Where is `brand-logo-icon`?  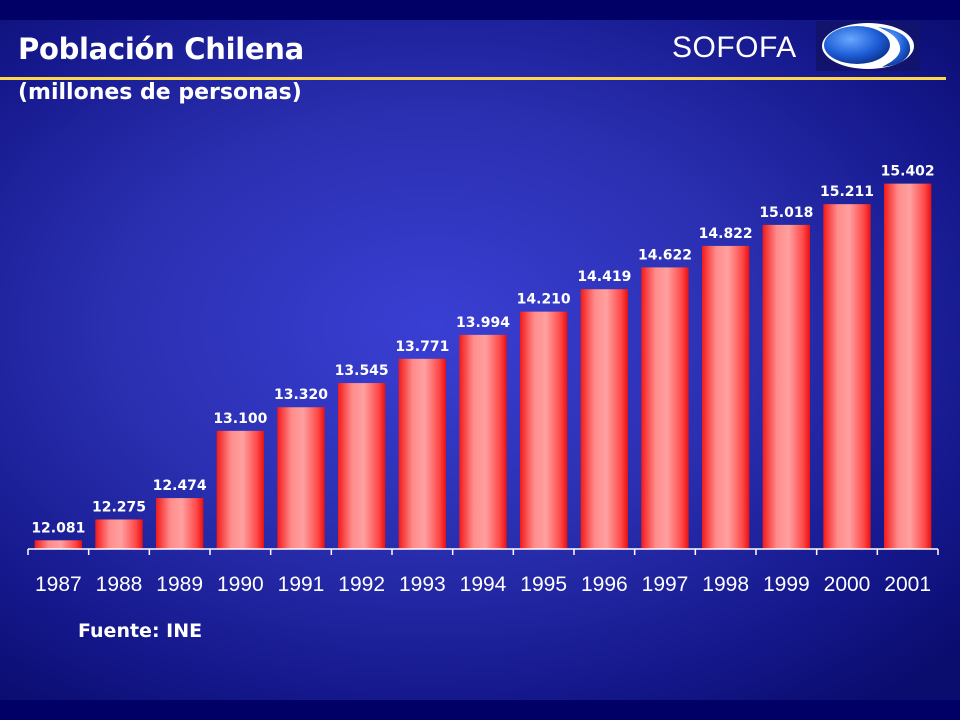 brand-logo-icon is located at coordinates (868, 46).